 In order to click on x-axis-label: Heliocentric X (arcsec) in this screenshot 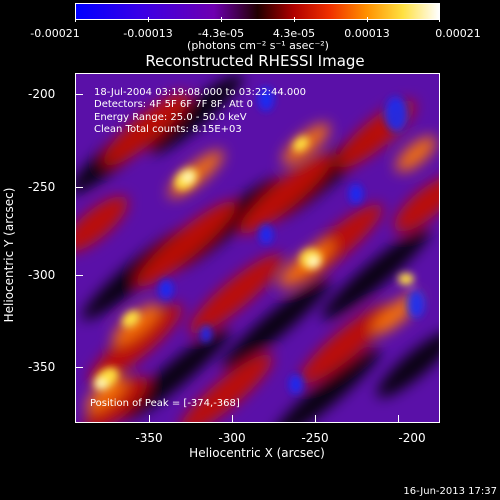, I will do `click(257, 453)`.